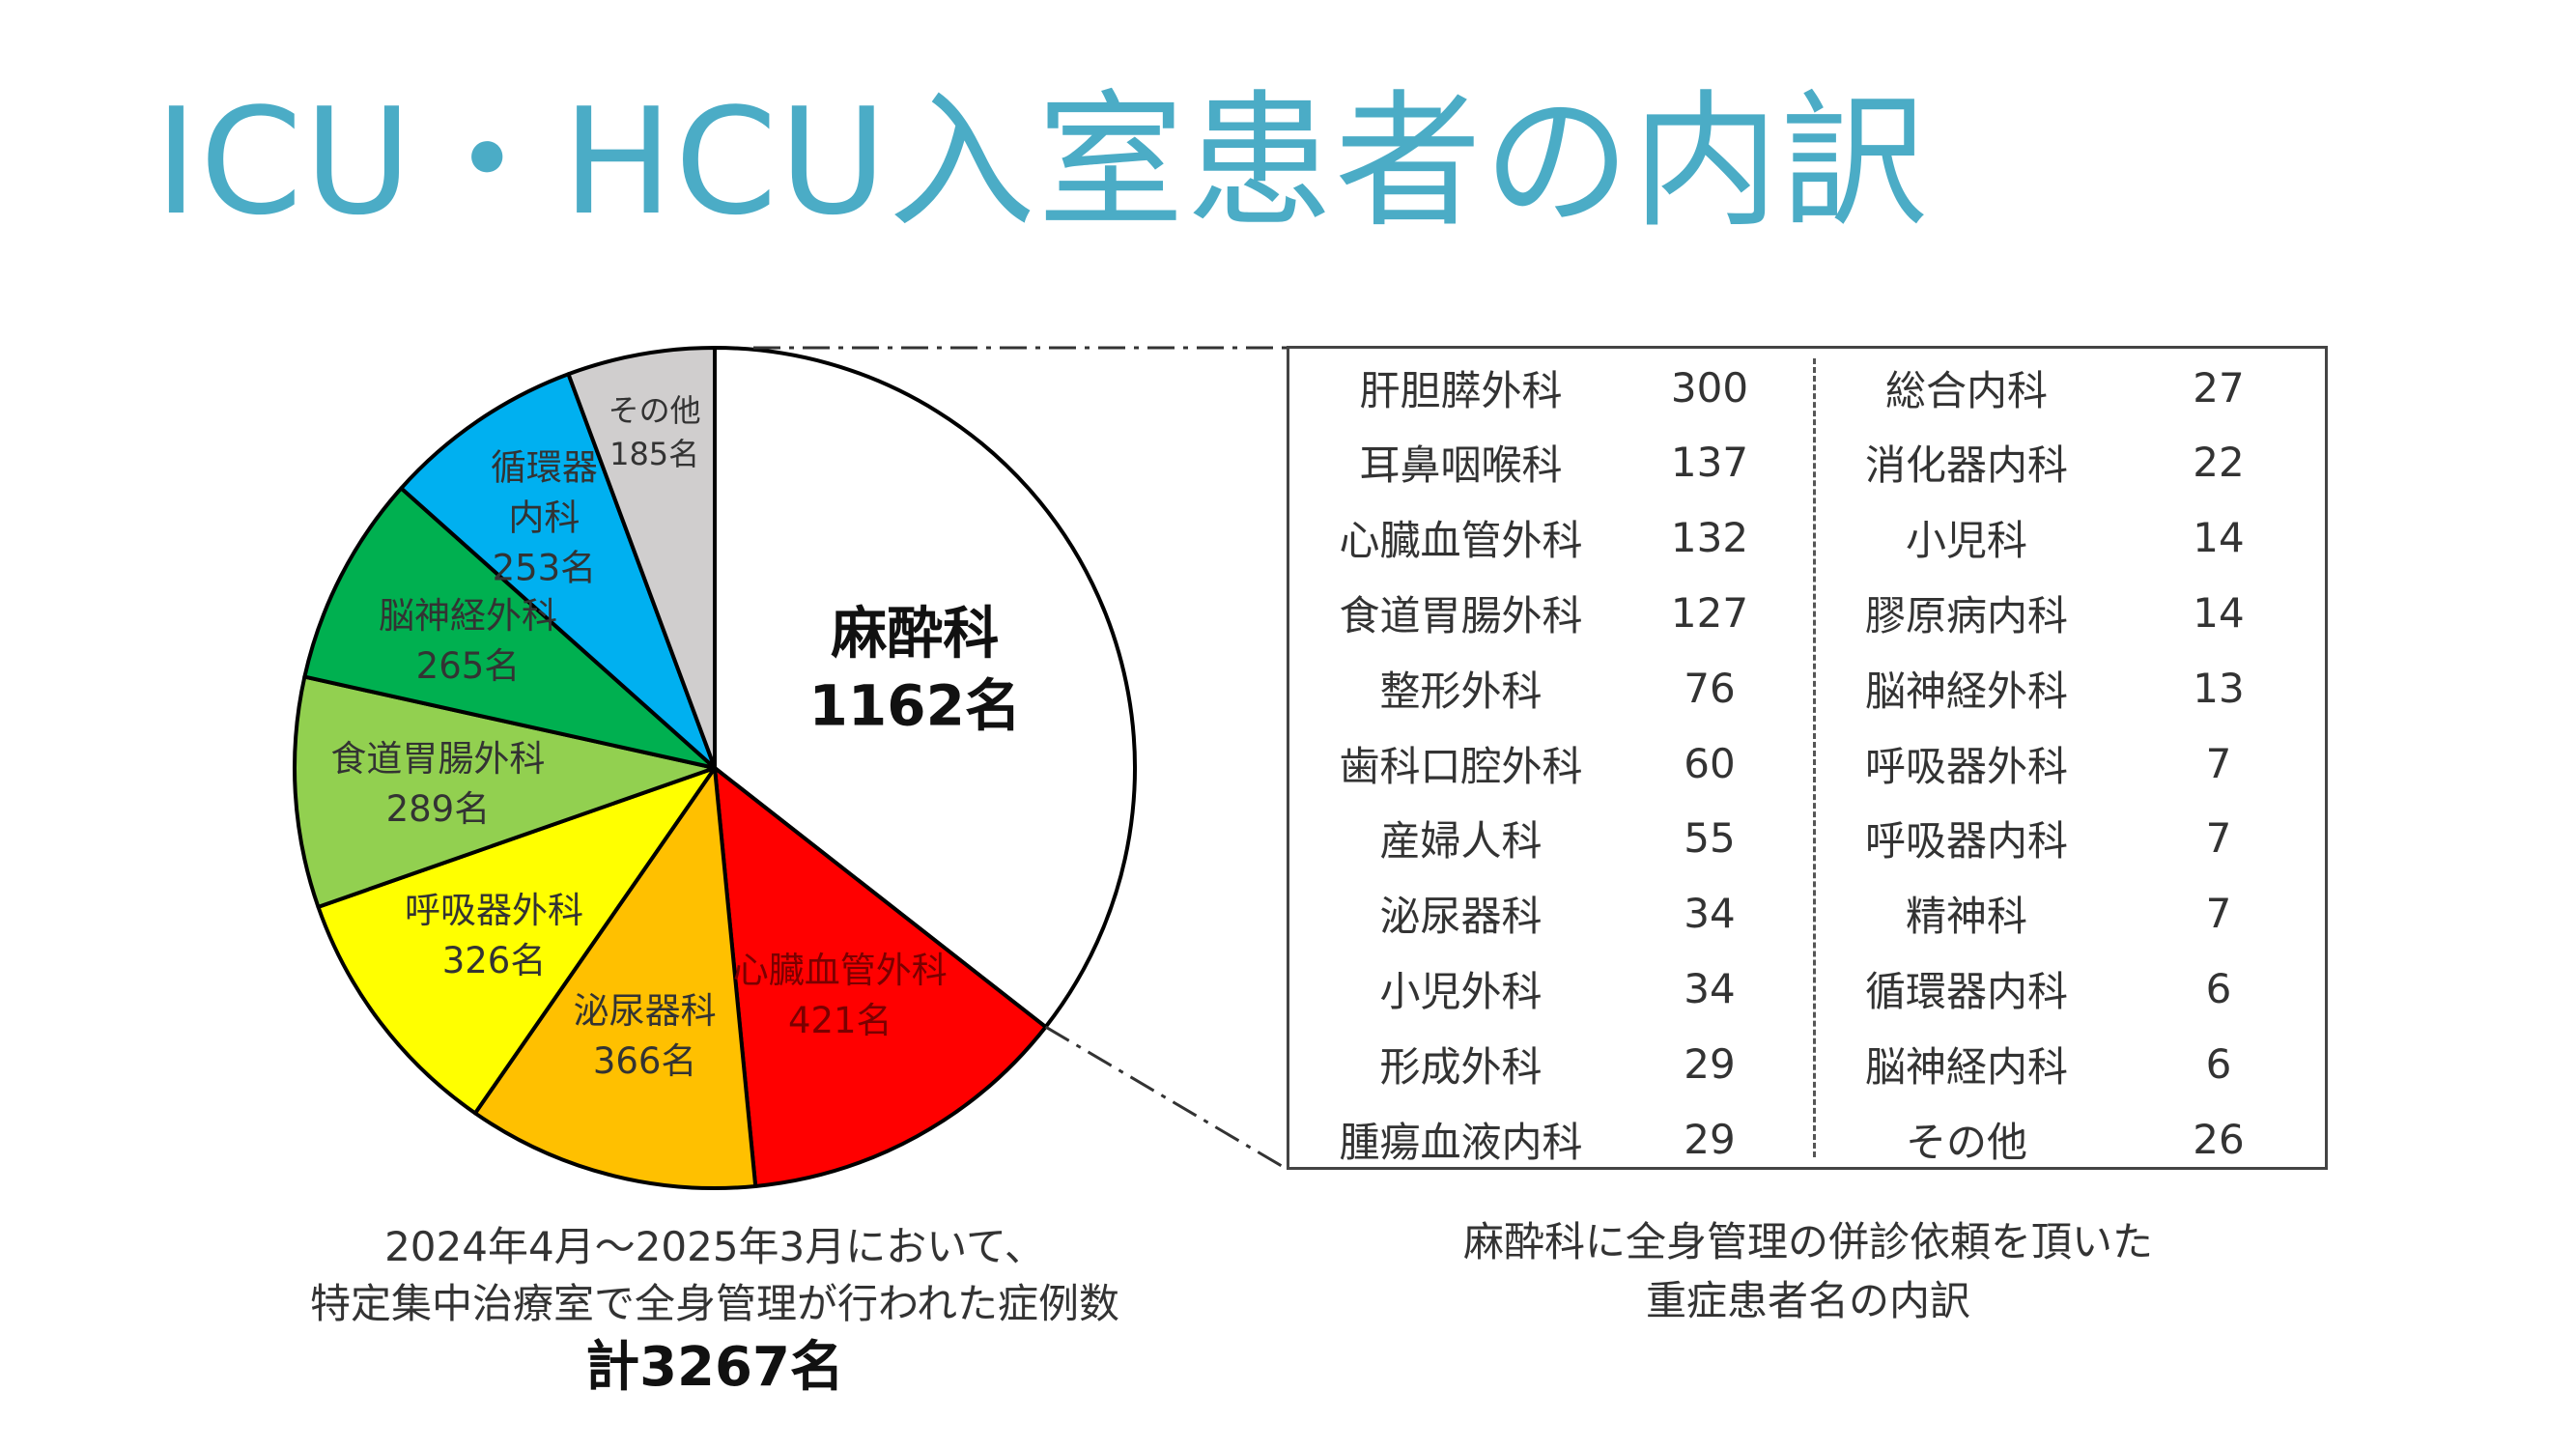 The height and width of the screenshot is (1449, 2576). I want to click on breakdown-row: 呼吸器内科 7, so click(2068, 838).